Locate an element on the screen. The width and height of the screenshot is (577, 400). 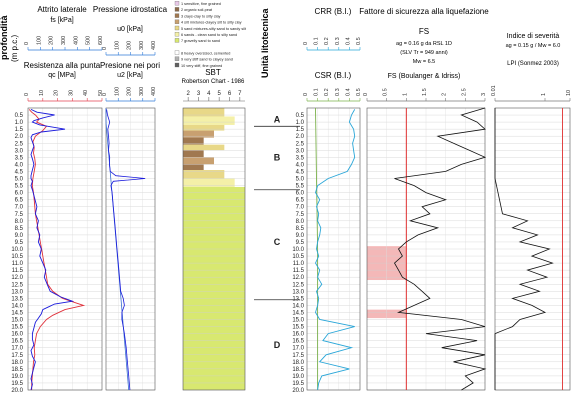
depth-tick-label-7: 4.0 is located at coordinates (19, 165).